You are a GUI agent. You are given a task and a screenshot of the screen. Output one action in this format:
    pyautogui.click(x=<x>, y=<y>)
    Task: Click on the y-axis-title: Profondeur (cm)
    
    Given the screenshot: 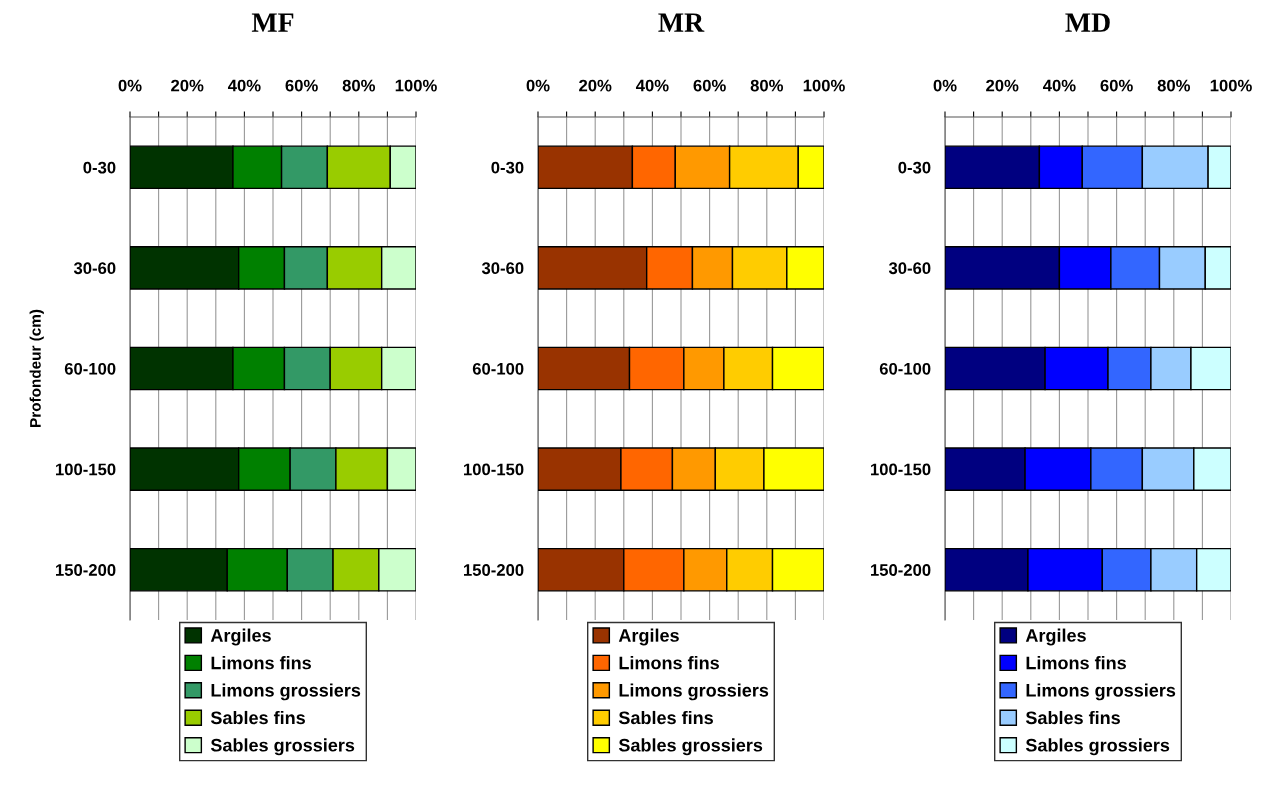 What is the action you would take?
    pyautogui.click(x=36, y=368)
    